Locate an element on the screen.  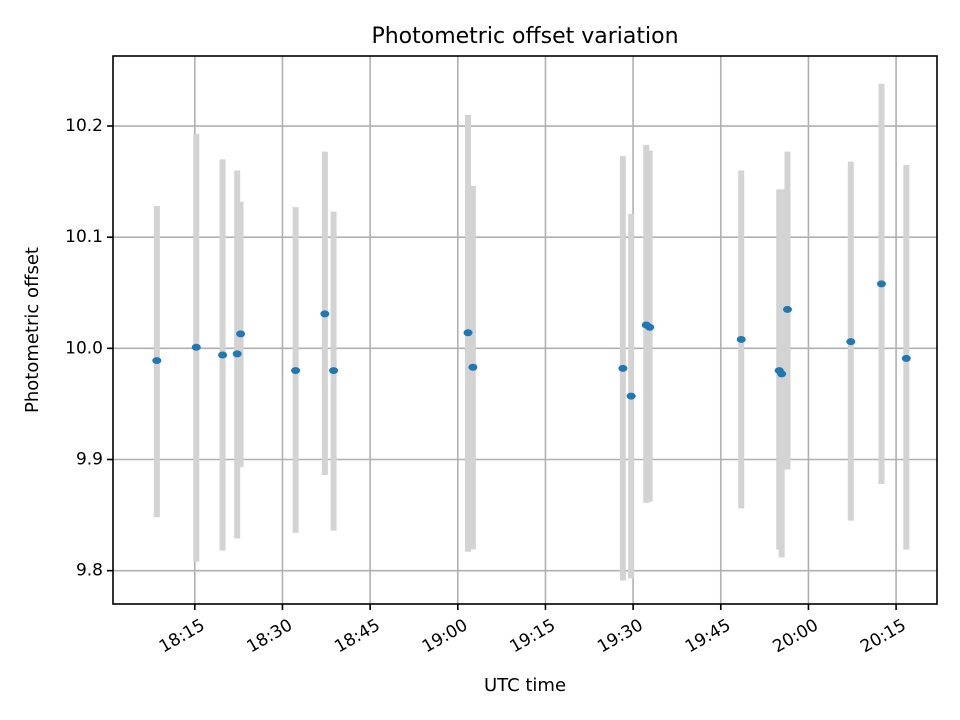
x-tick-label: 20:15 is located at coordinates (883, 636).